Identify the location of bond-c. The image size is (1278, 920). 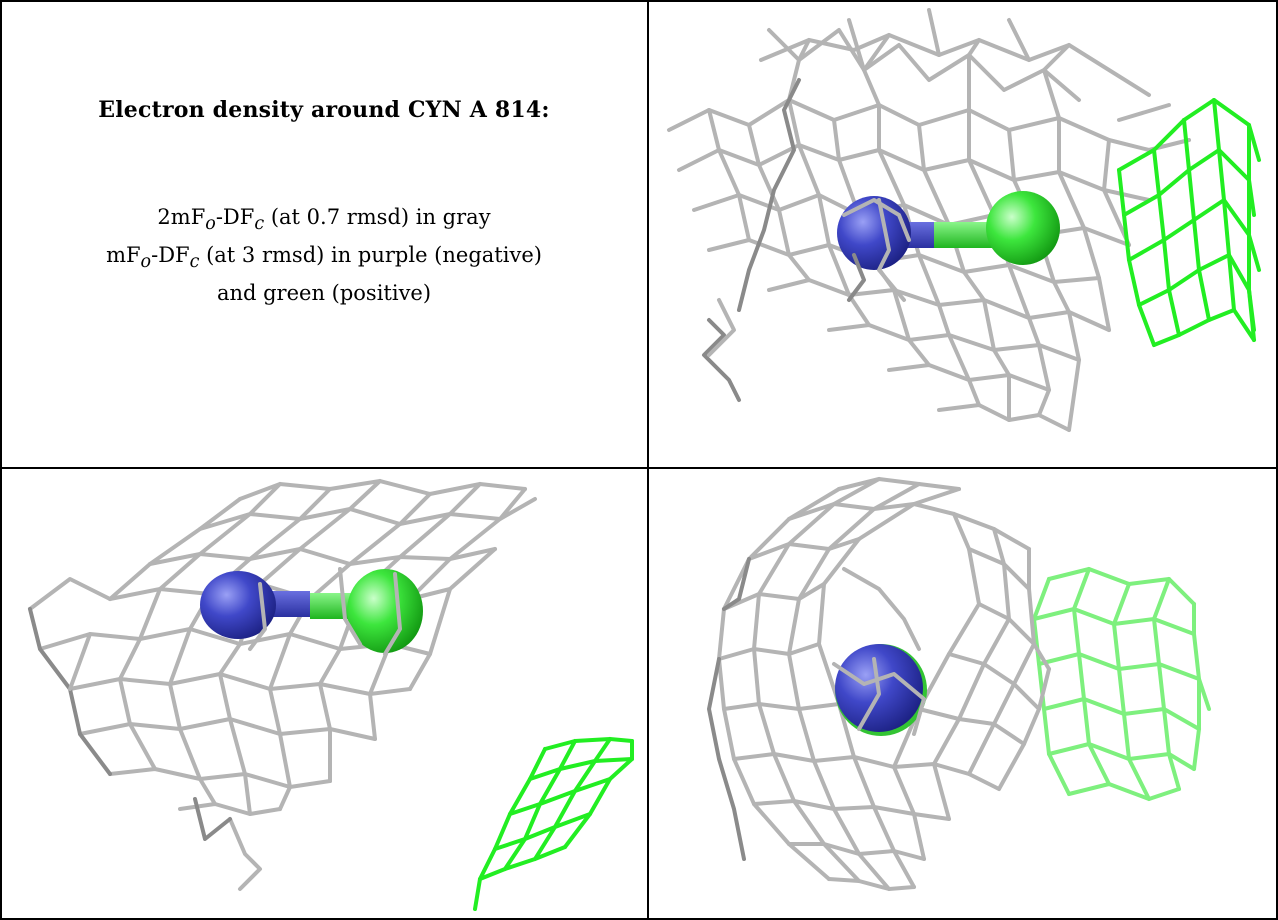
(964, 235).